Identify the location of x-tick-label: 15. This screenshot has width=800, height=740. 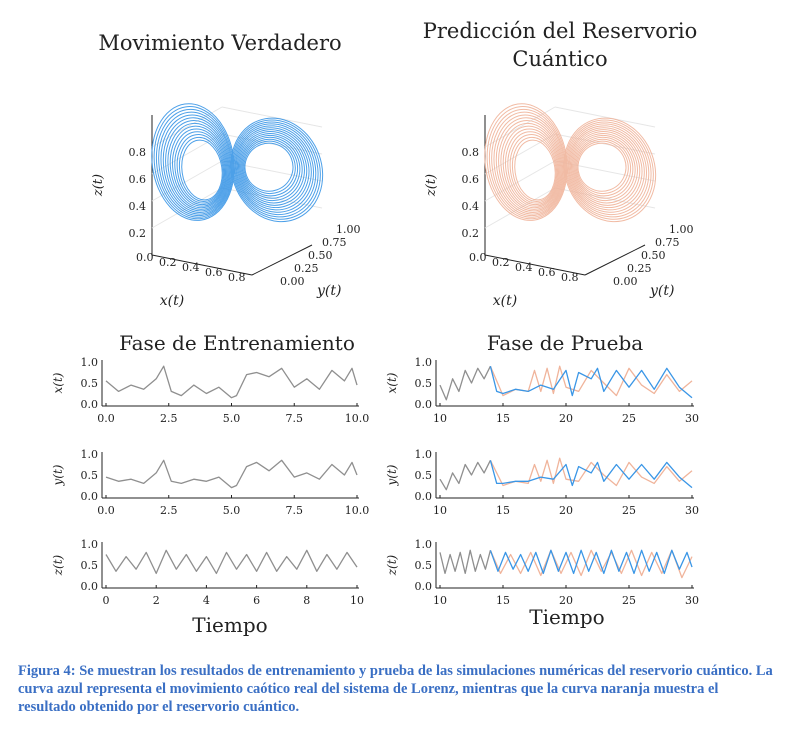
(503, 600).